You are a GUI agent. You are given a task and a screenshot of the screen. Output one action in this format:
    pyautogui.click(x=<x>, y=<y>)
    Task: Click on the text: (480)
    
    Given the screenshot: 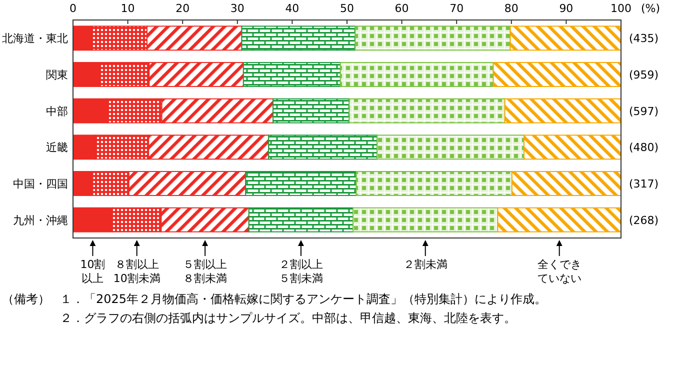 What is the action you would take?
    pyautogui.click(x=644, y=147)
    